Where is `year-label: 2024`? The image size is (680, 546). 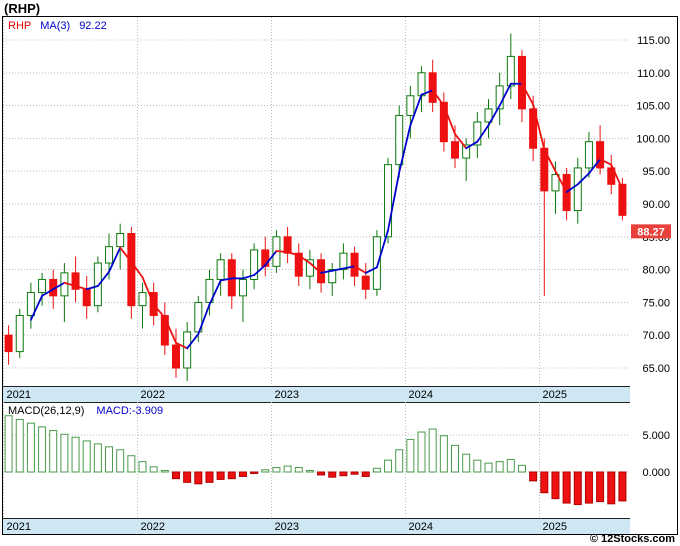
year-label: 2024 is located at coordinates (421, 395).